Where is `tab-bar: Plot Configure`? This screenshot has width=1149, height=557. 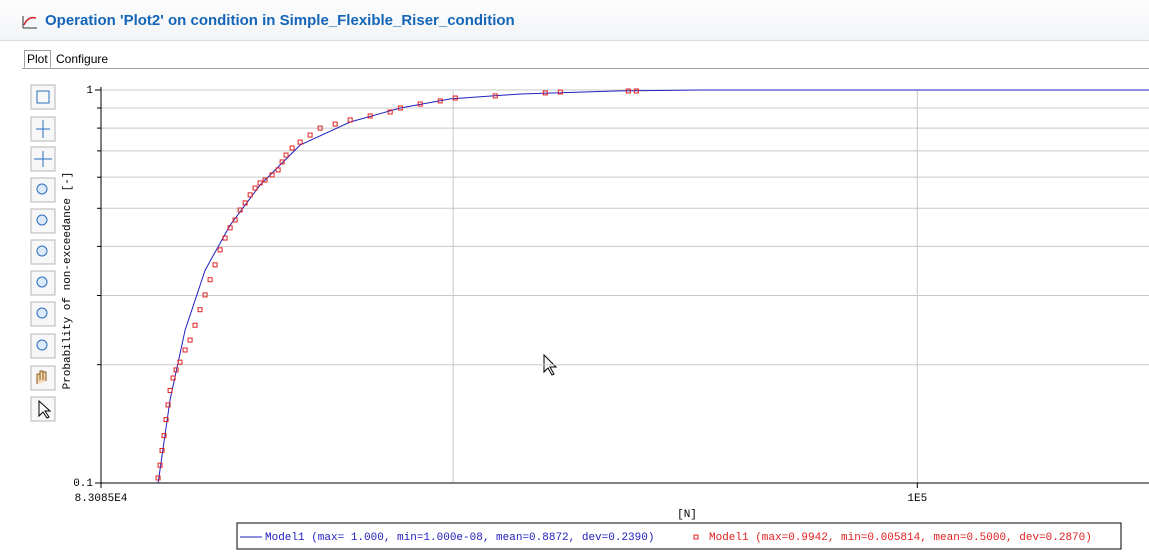
tab-bar: Plot Configure is located at coordinates (585, 58).